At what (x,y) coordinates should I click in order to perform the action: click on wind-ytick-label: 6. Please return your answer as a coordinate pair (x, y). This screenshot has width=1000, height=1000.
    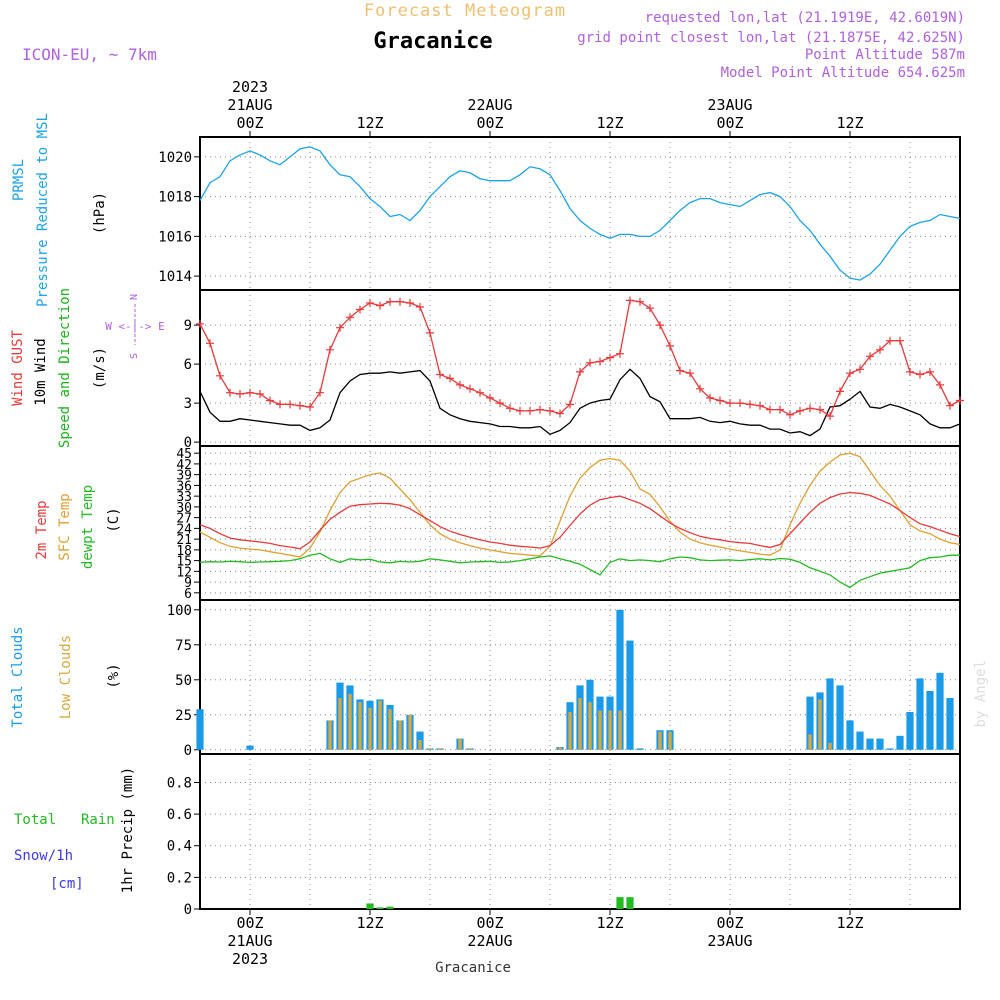
    Looking at the image, I should click on (188, 365).